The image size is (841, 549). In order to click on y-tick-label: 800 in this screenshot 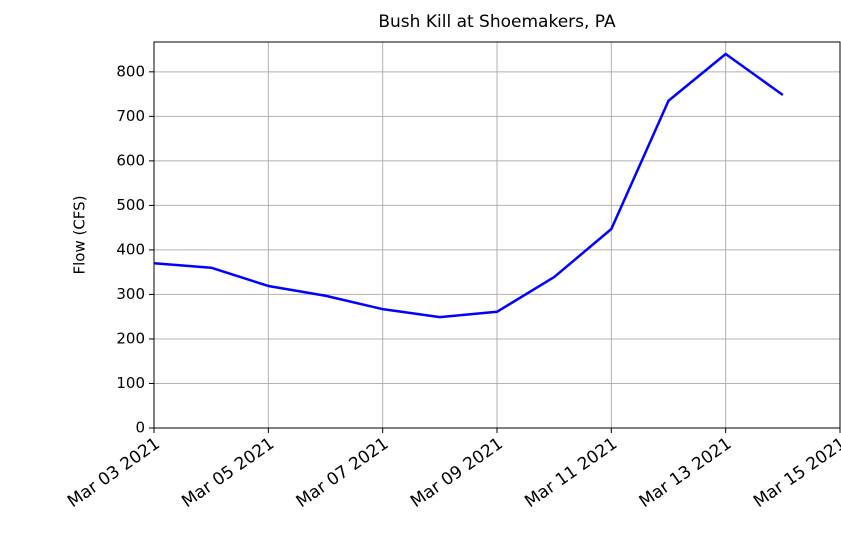, I will do `click(130, 71)`.